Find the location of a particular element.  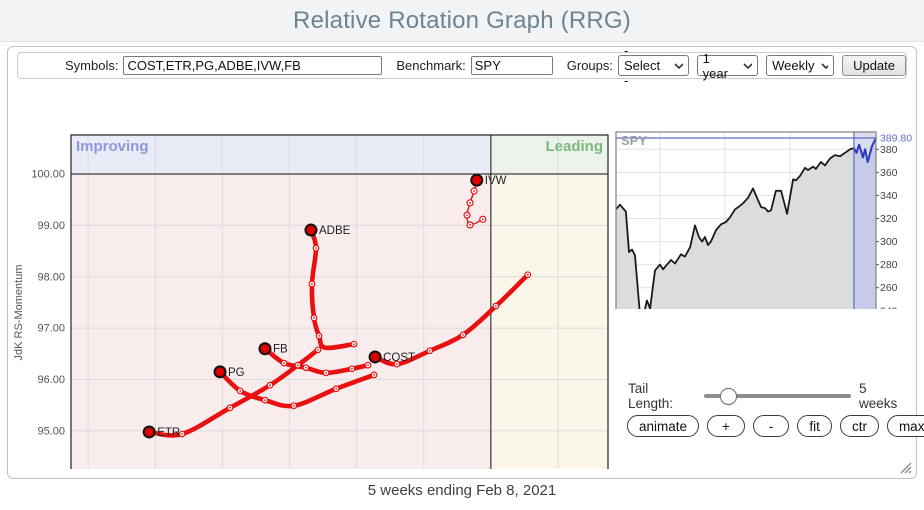

period-select: 1 year is located at coordinates (727, 66).